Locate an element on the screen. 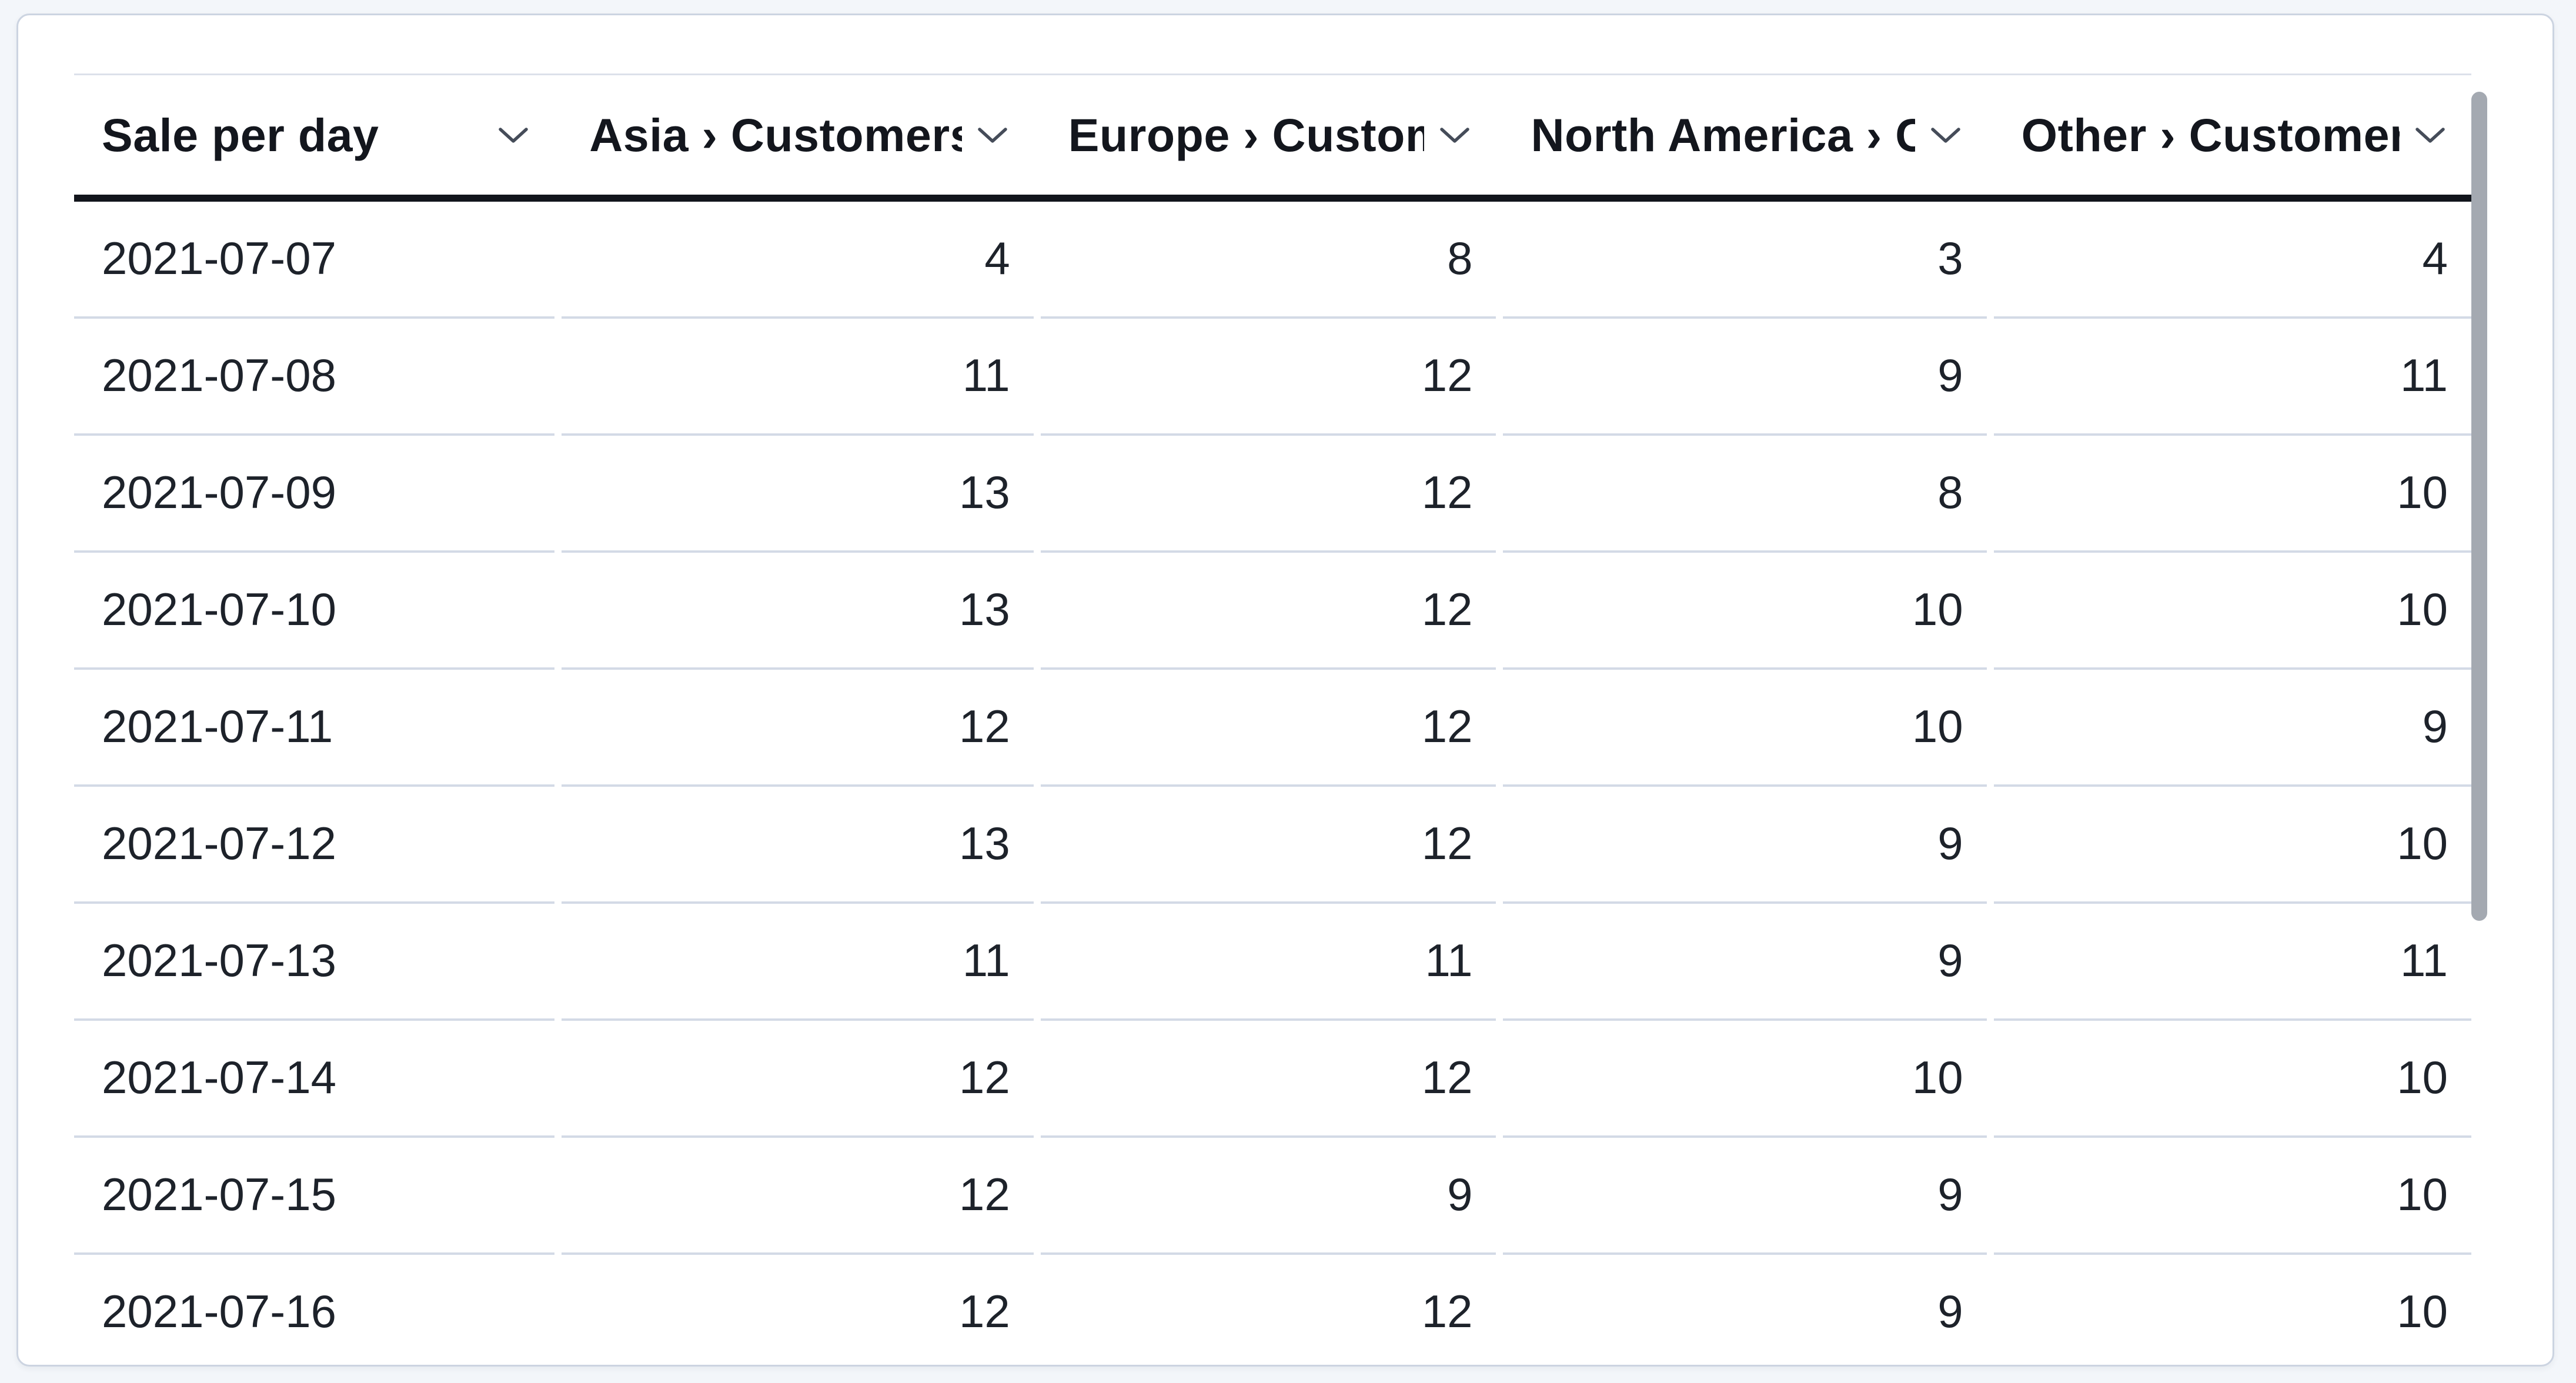 This screenshot has width=2576, height=1383. column-header-north-america-customers: North America › Customers is located at coordinates (1744, 135).